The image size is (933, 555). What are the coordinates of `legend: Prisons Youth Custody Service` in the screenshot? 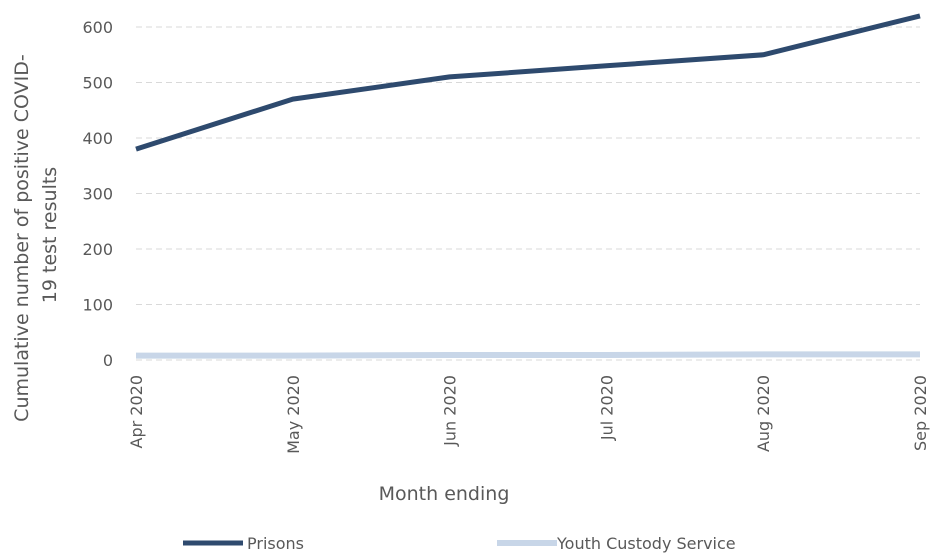 It's located at (459, 543).